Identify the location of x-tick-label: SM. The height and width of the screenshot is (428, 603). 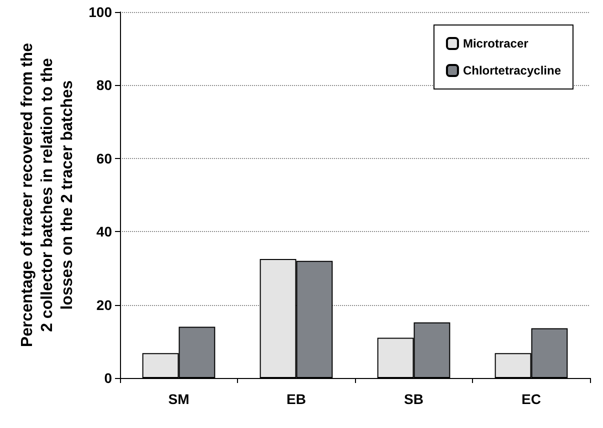
(179, 399).